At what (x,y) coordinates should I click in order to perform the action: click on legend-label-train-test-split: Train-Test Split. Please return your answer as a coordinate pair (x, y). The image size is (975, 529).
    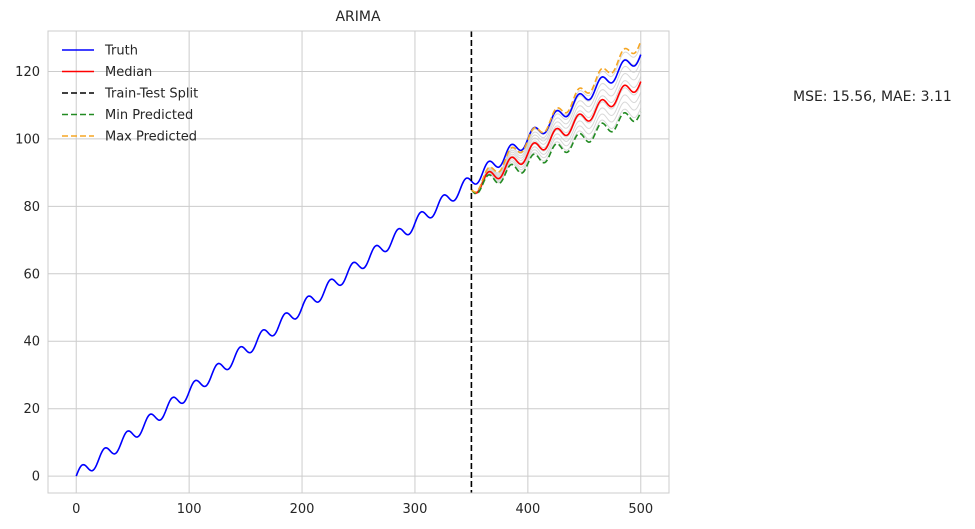
    Looking at the image, I should click on (151, 94).